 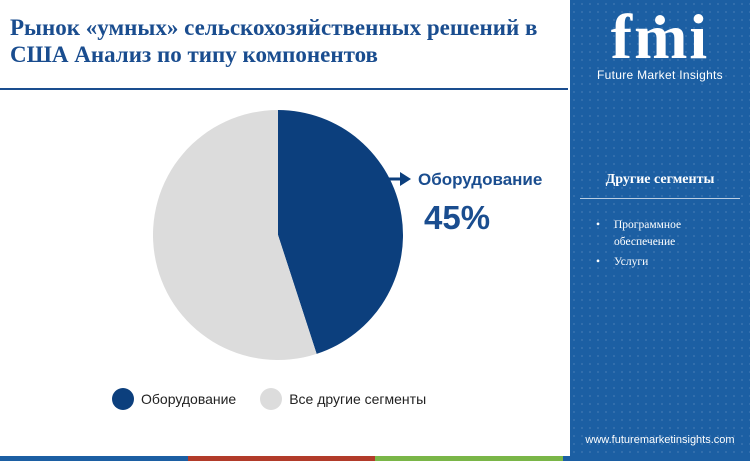 What do you see at coordinates (123, 399) in the screenshot?
I see `legend-swatch-hardware` at bounding box center [123, 399].